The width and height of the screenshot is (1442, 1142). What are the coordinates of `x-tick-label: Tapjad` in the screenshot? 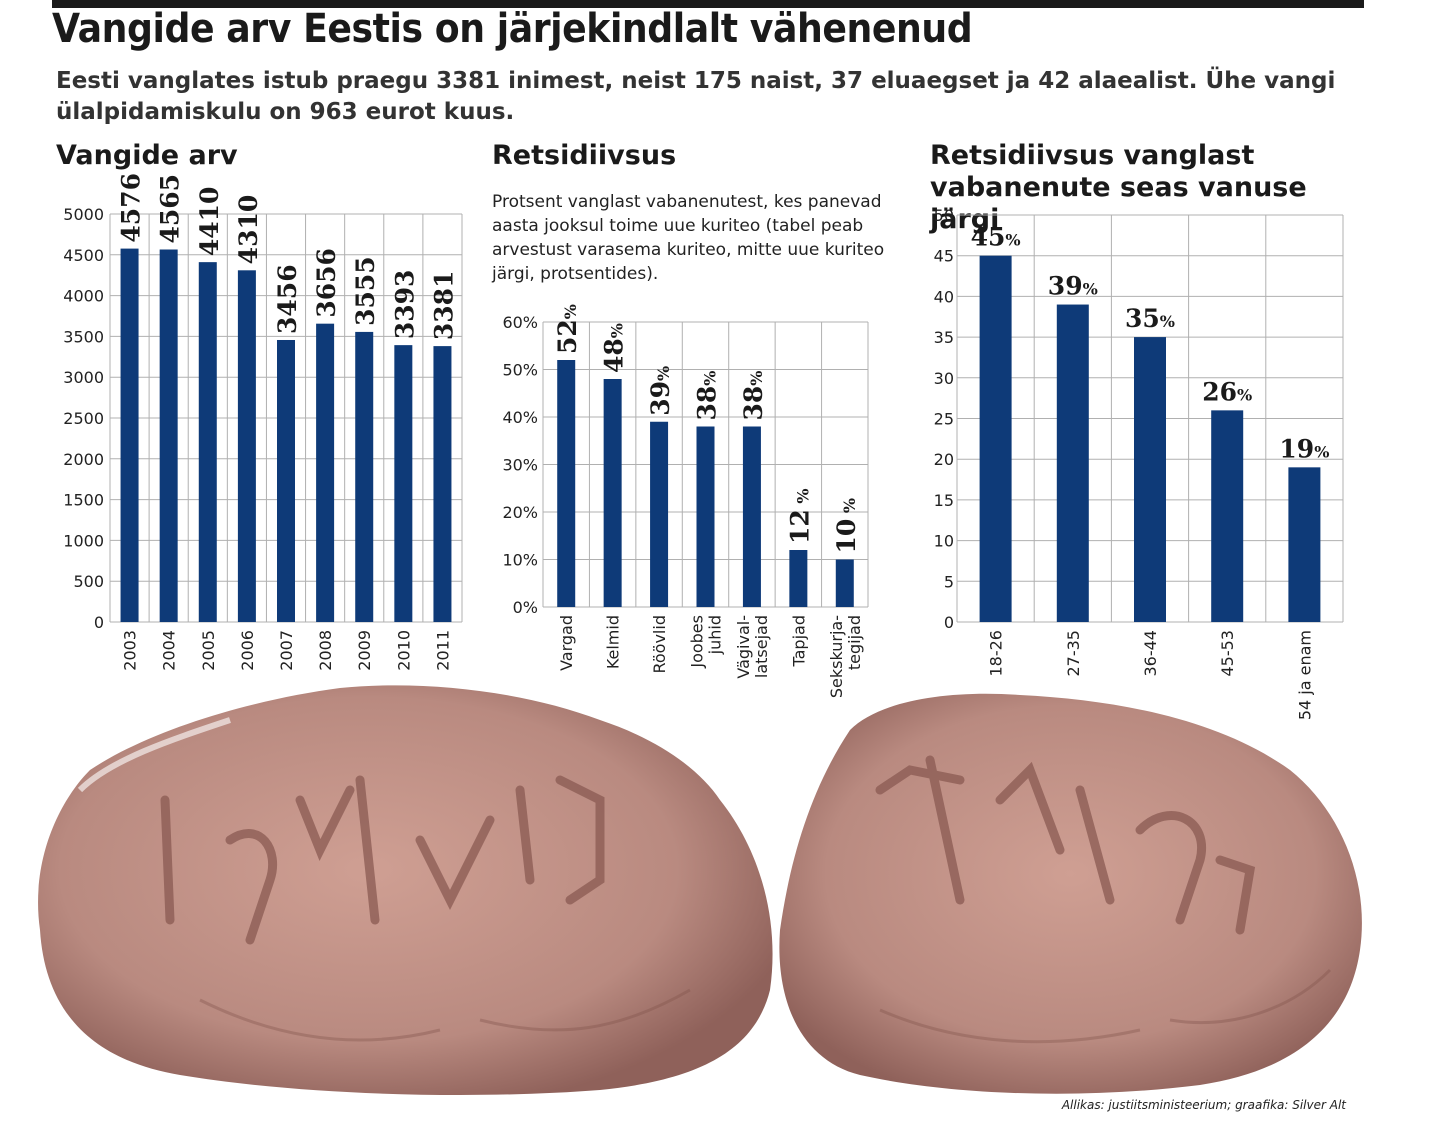 It's located at (798, 641).